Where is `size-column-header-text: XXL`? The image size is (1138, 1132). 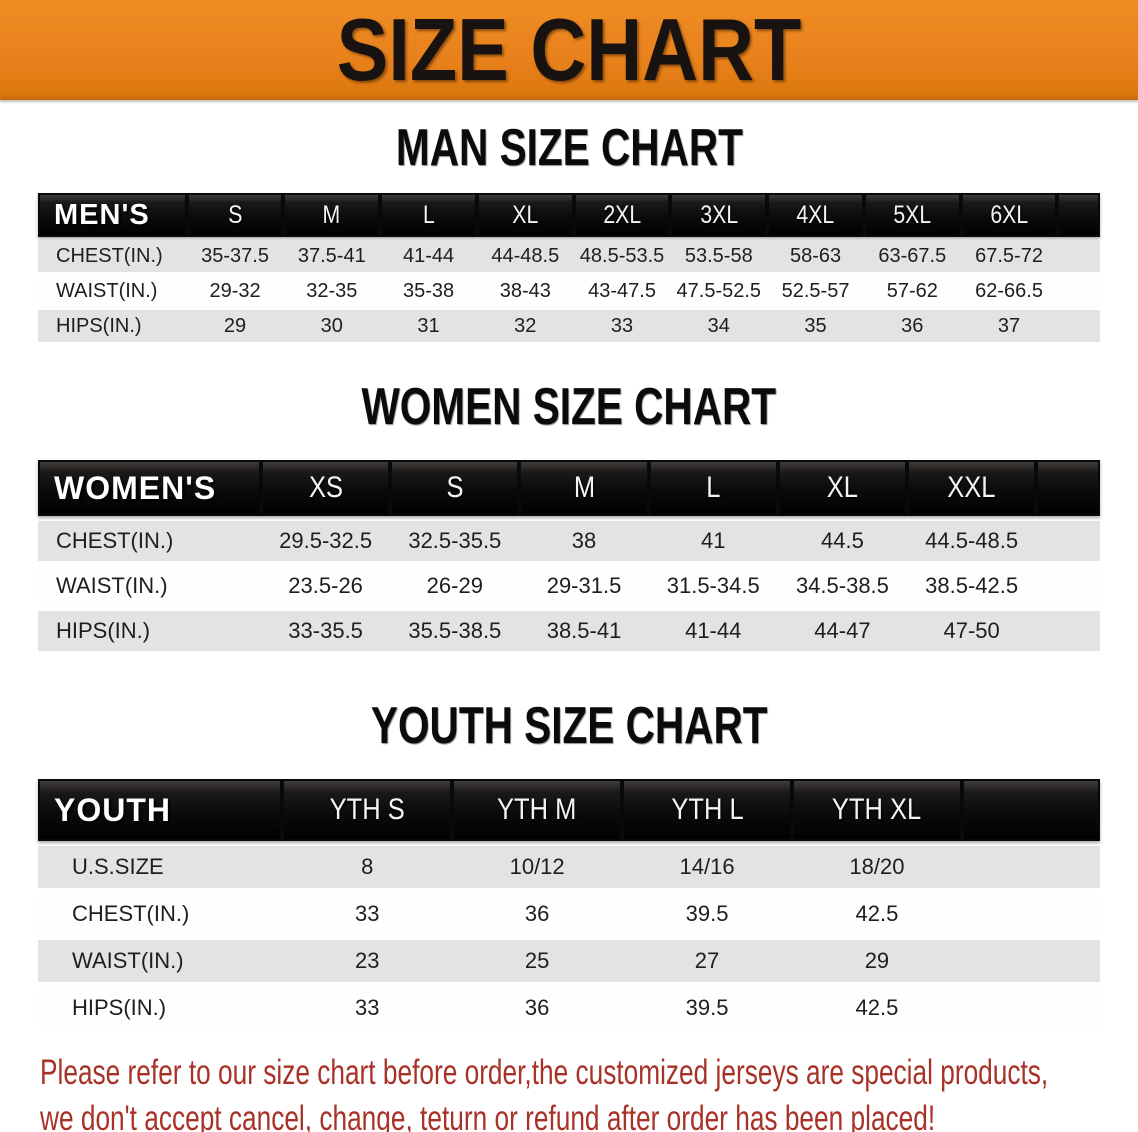 size-column-header-text: XXL is located at coordinates (971, 487).